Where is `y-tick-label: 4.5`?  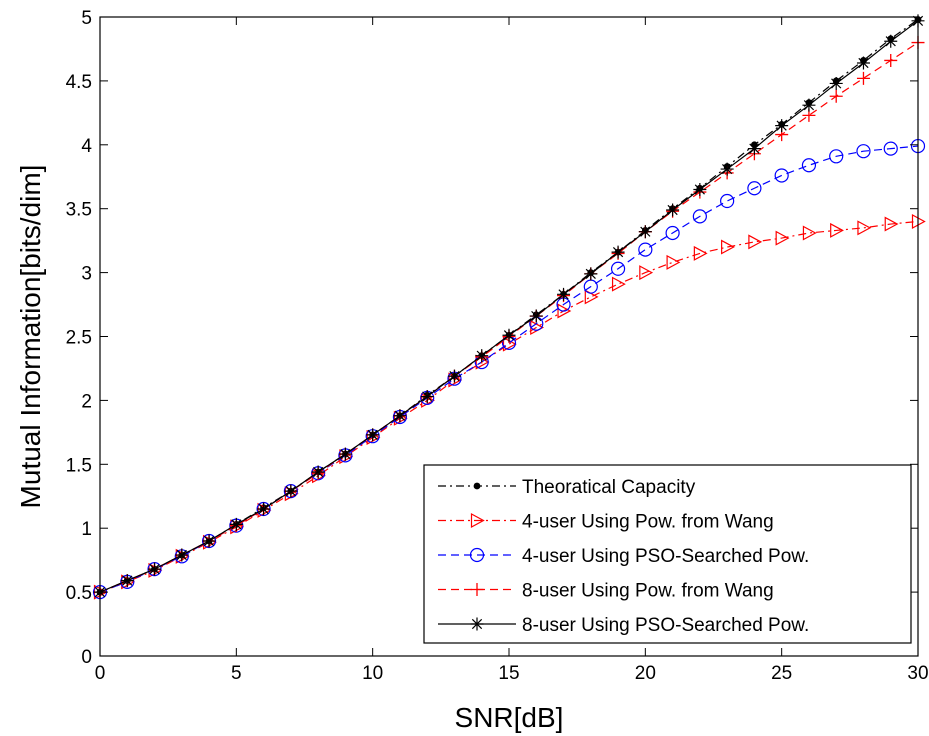 y-tick-label: 4.5 is located at coordinates (79, 82).